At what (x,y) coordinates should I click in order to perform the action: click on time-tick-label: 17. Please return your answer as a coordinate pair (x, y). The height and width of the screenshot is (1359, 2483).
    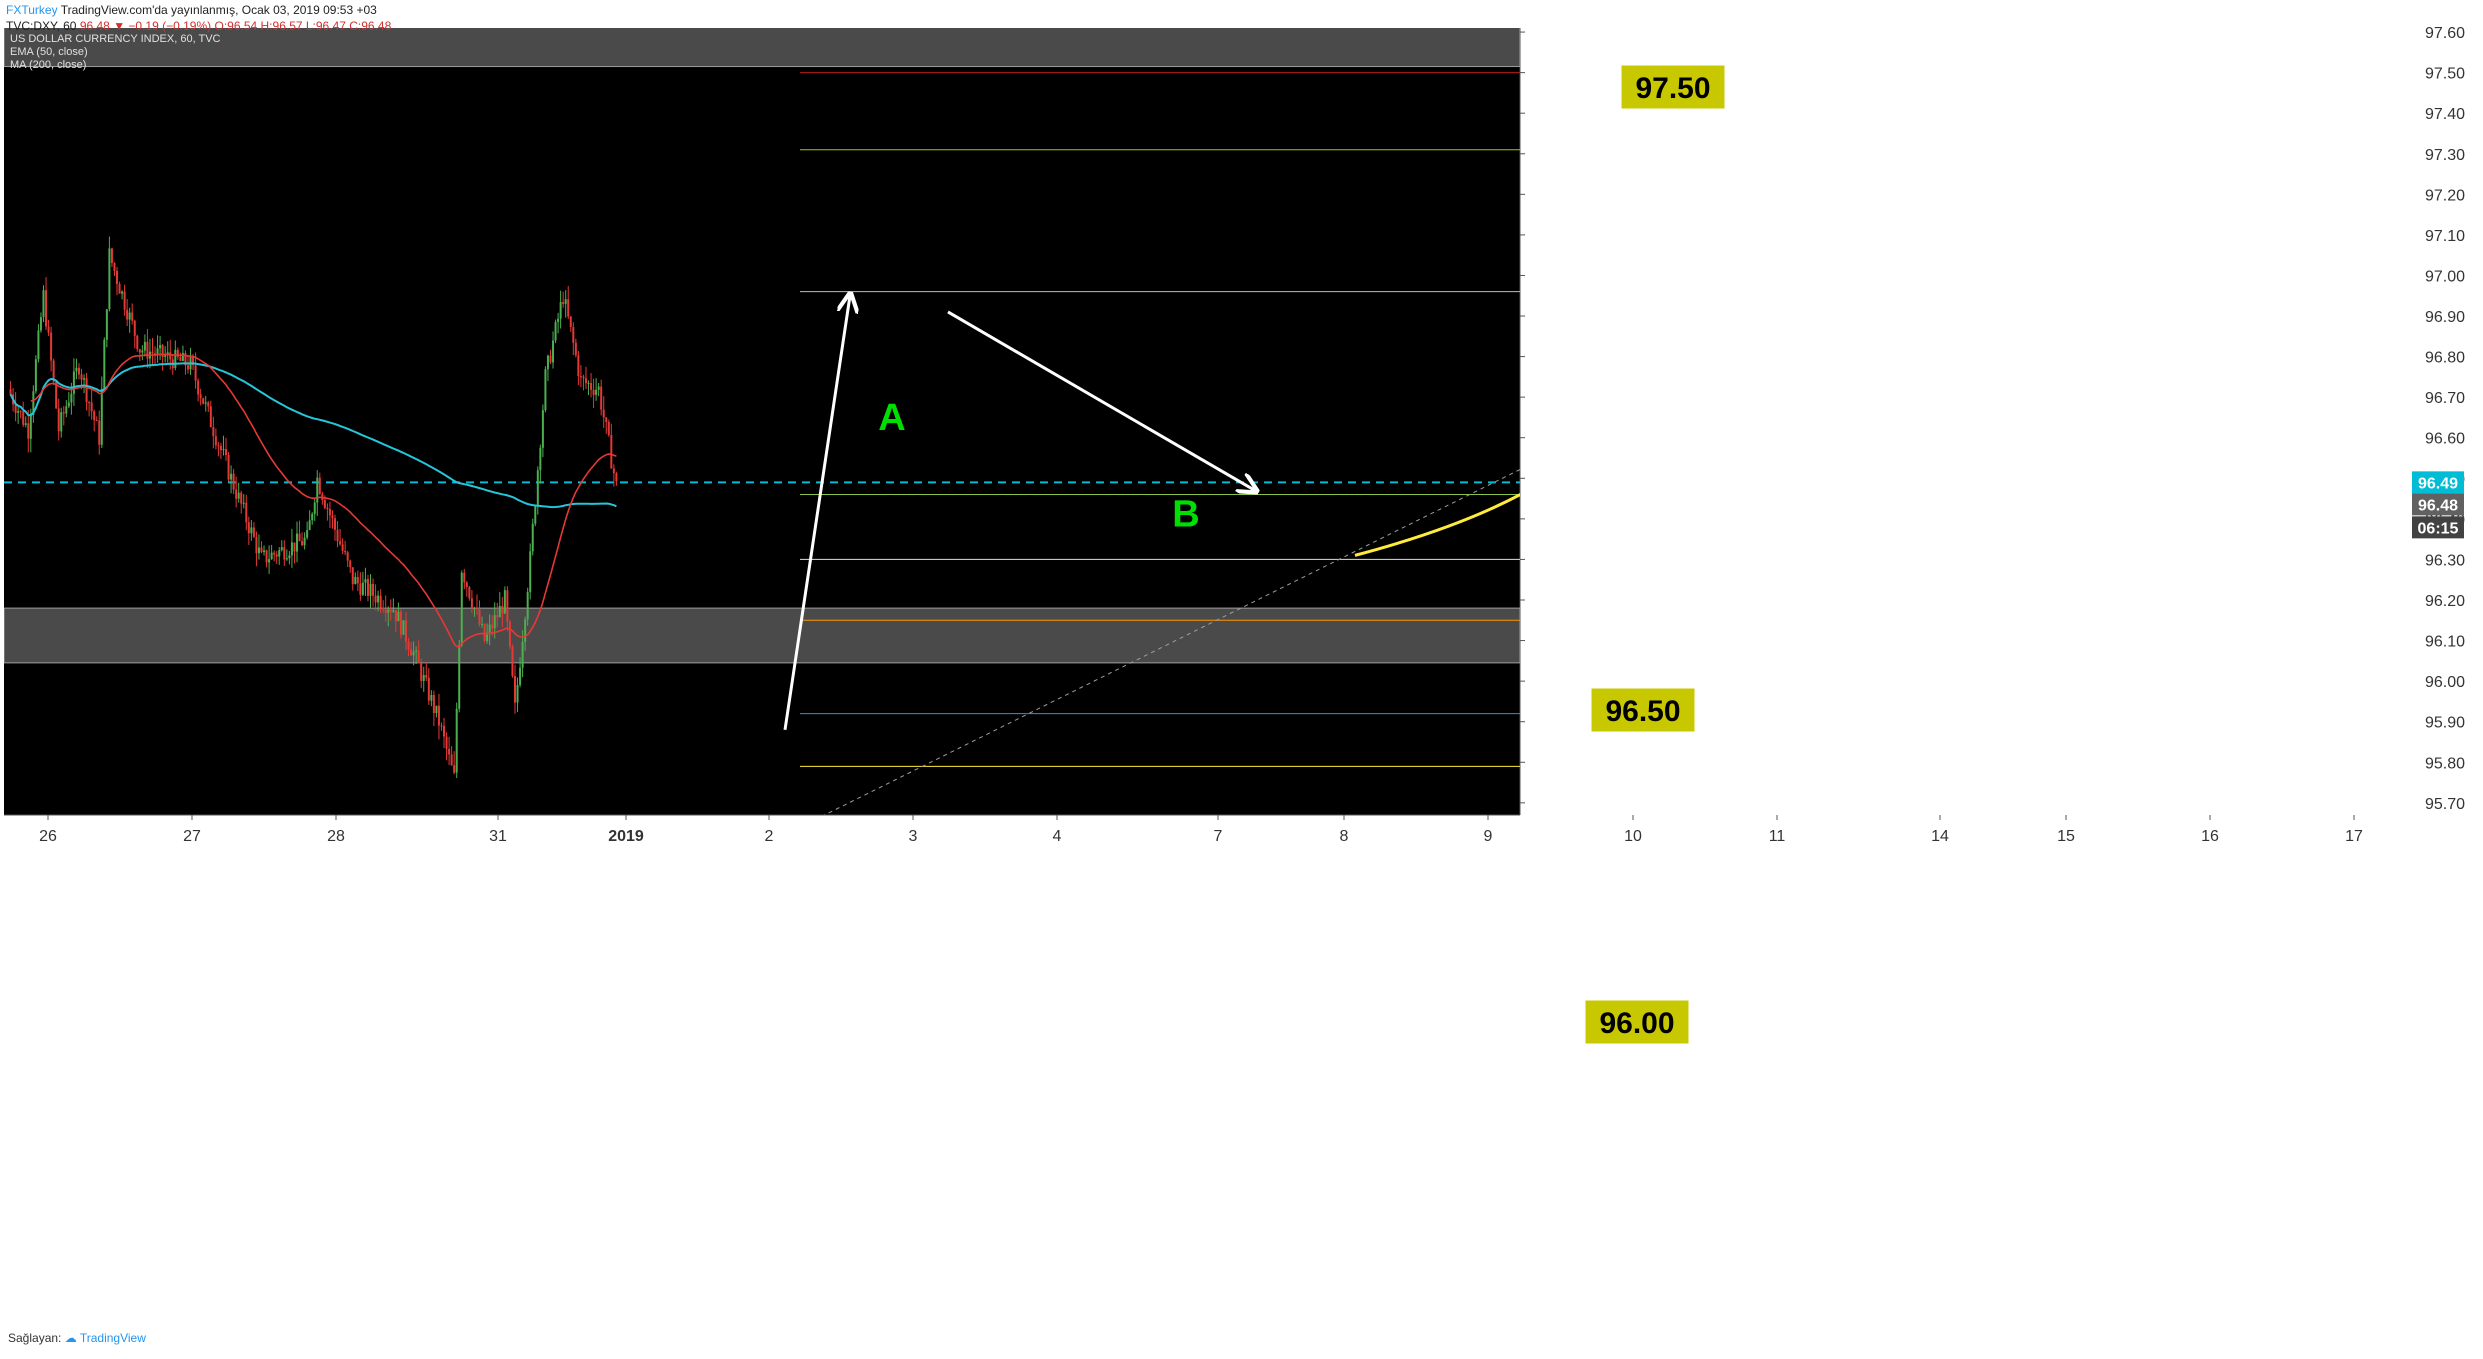
    Looking at the image, I should click on (2354, 836).